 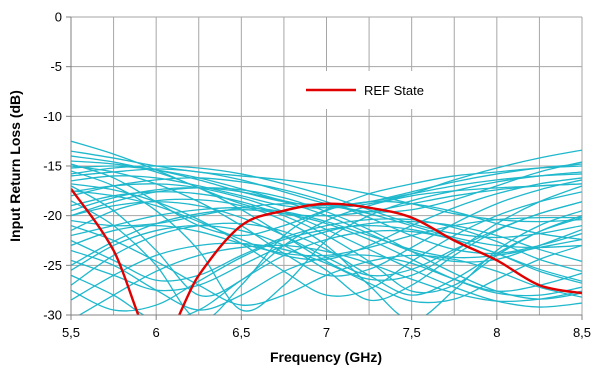 I want to click on x-tick-label: 7,5, so click(x=412, y=332).